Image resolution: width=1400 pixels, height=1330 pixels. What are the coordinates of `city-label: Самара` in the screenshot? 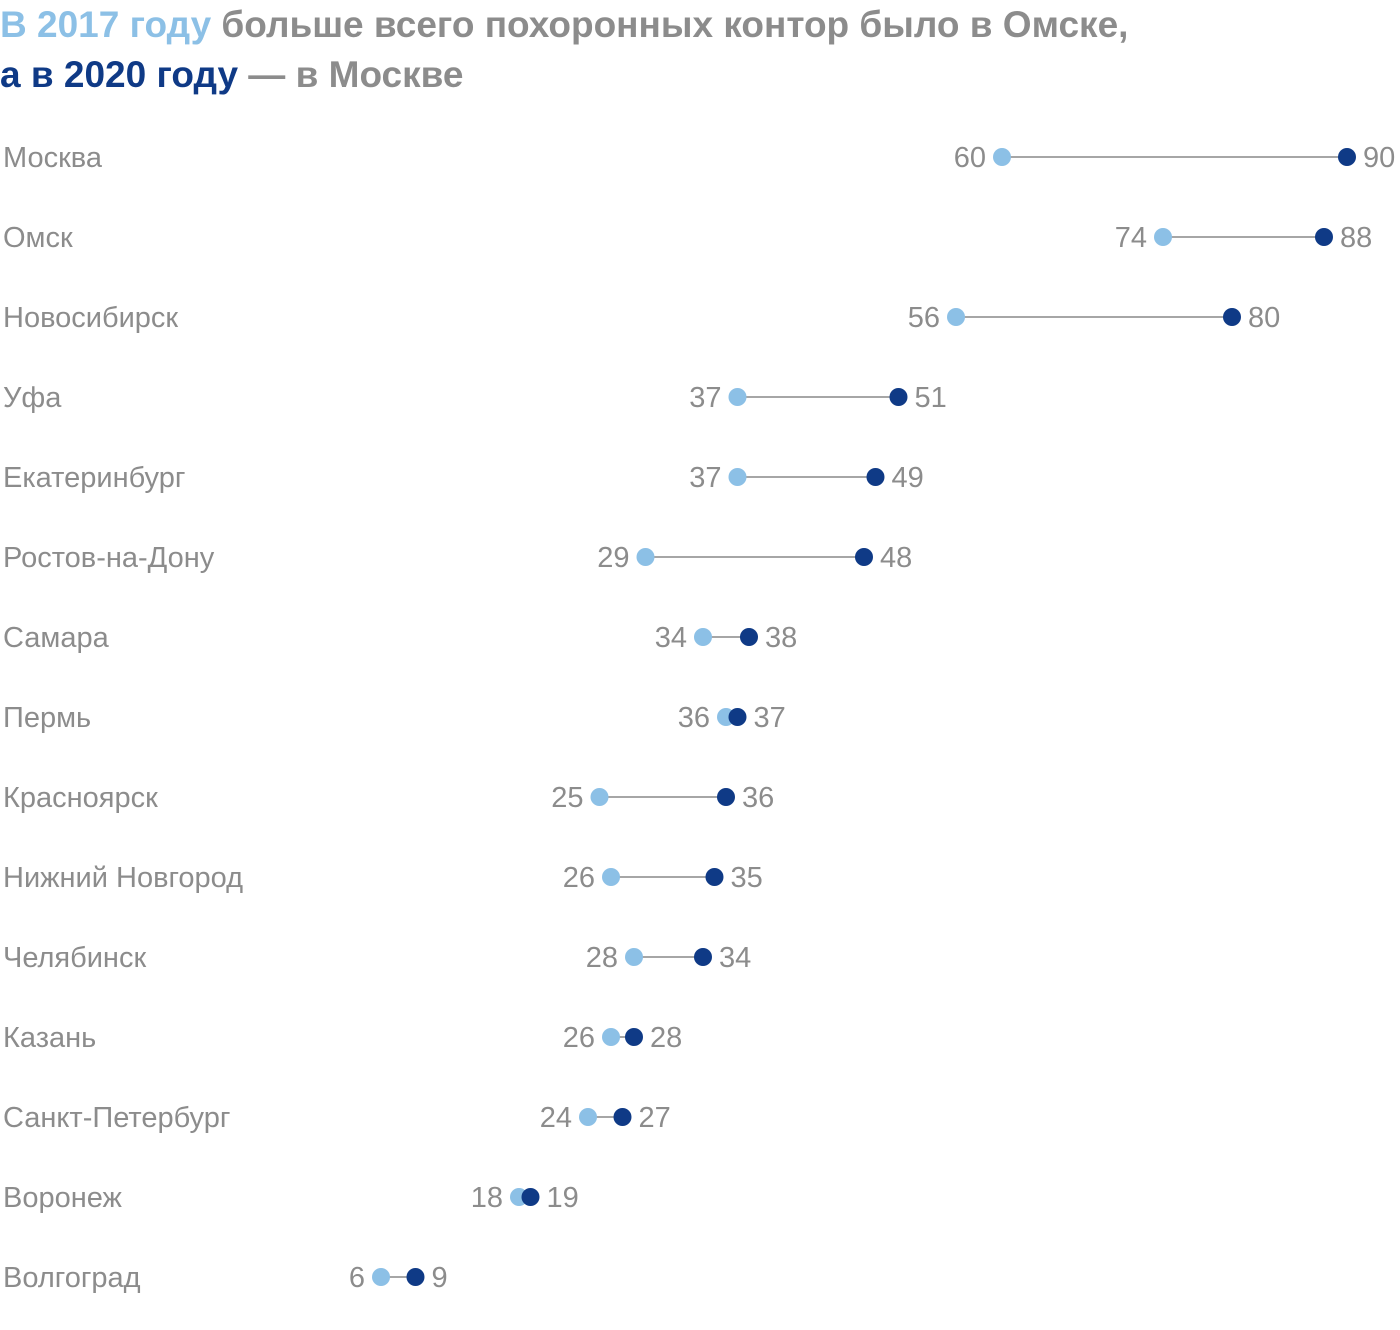 It's located at (56, 638).